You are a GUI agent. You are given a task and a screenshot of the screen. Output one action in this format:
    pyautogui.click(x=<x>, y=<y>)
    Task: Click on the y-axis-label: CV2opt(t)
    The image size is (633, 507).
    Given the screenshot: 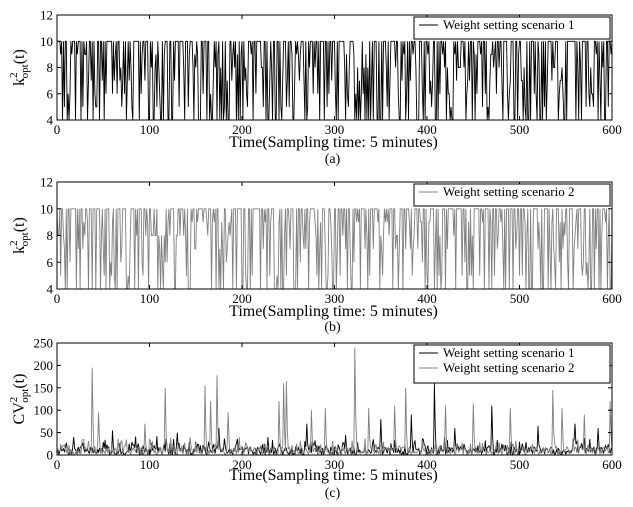 What is the action you would take?
    pyautogui.click(x=19, y=399)
    